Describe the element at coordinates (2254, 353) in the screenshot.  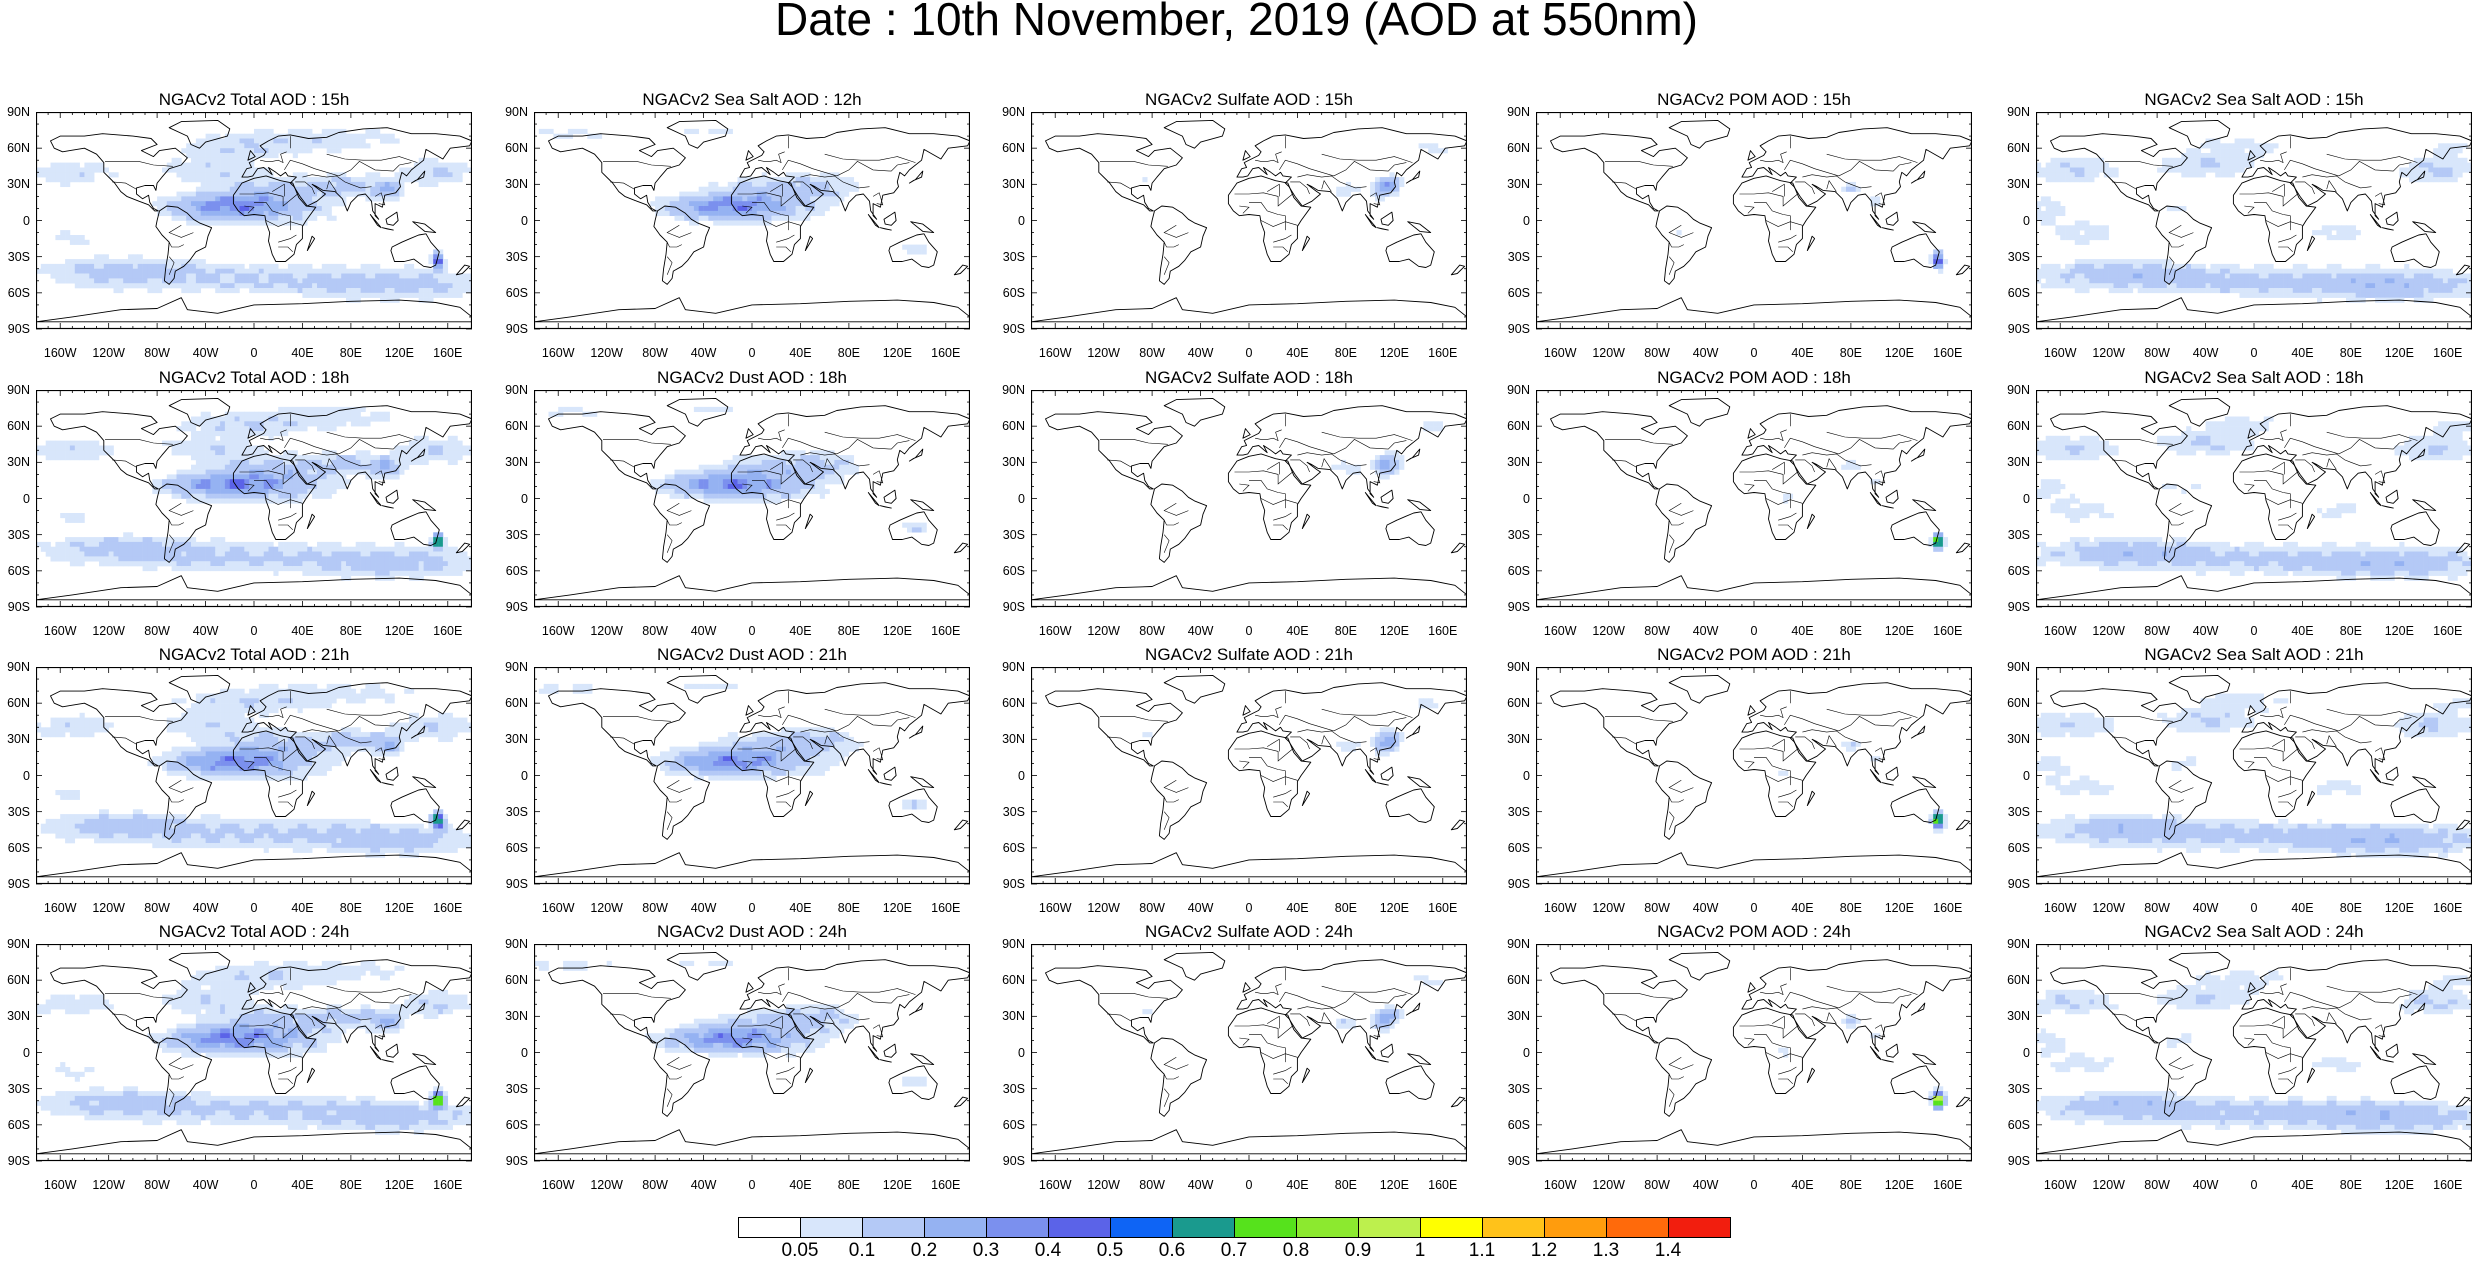
I see `lon-tick-label: 0` at that location.